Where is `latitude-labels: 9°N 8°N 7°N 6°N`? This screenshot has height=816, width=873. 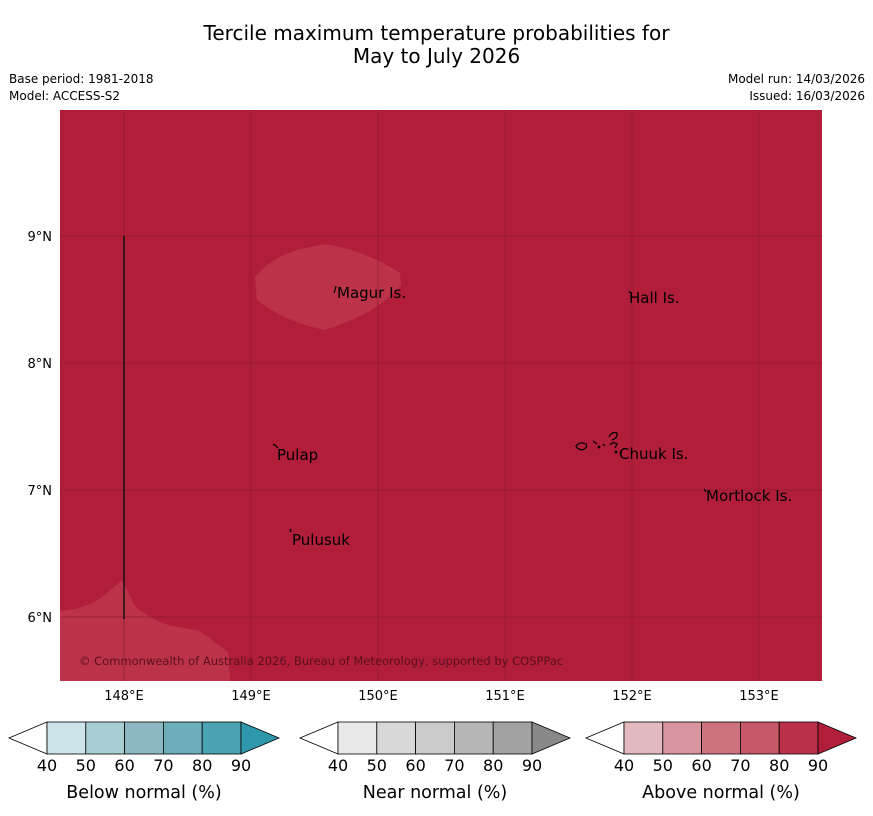
latitude-labels: 9°N 8°N 7°N 6°N is located at coordinates (40, 428).